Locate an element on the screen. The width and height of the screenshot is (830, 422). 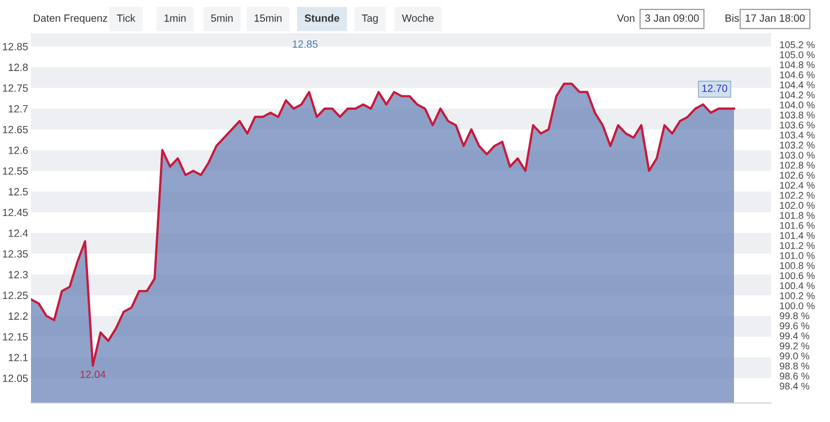
y2-tick-label: 99.8 % is located at coordinates (795, 316).